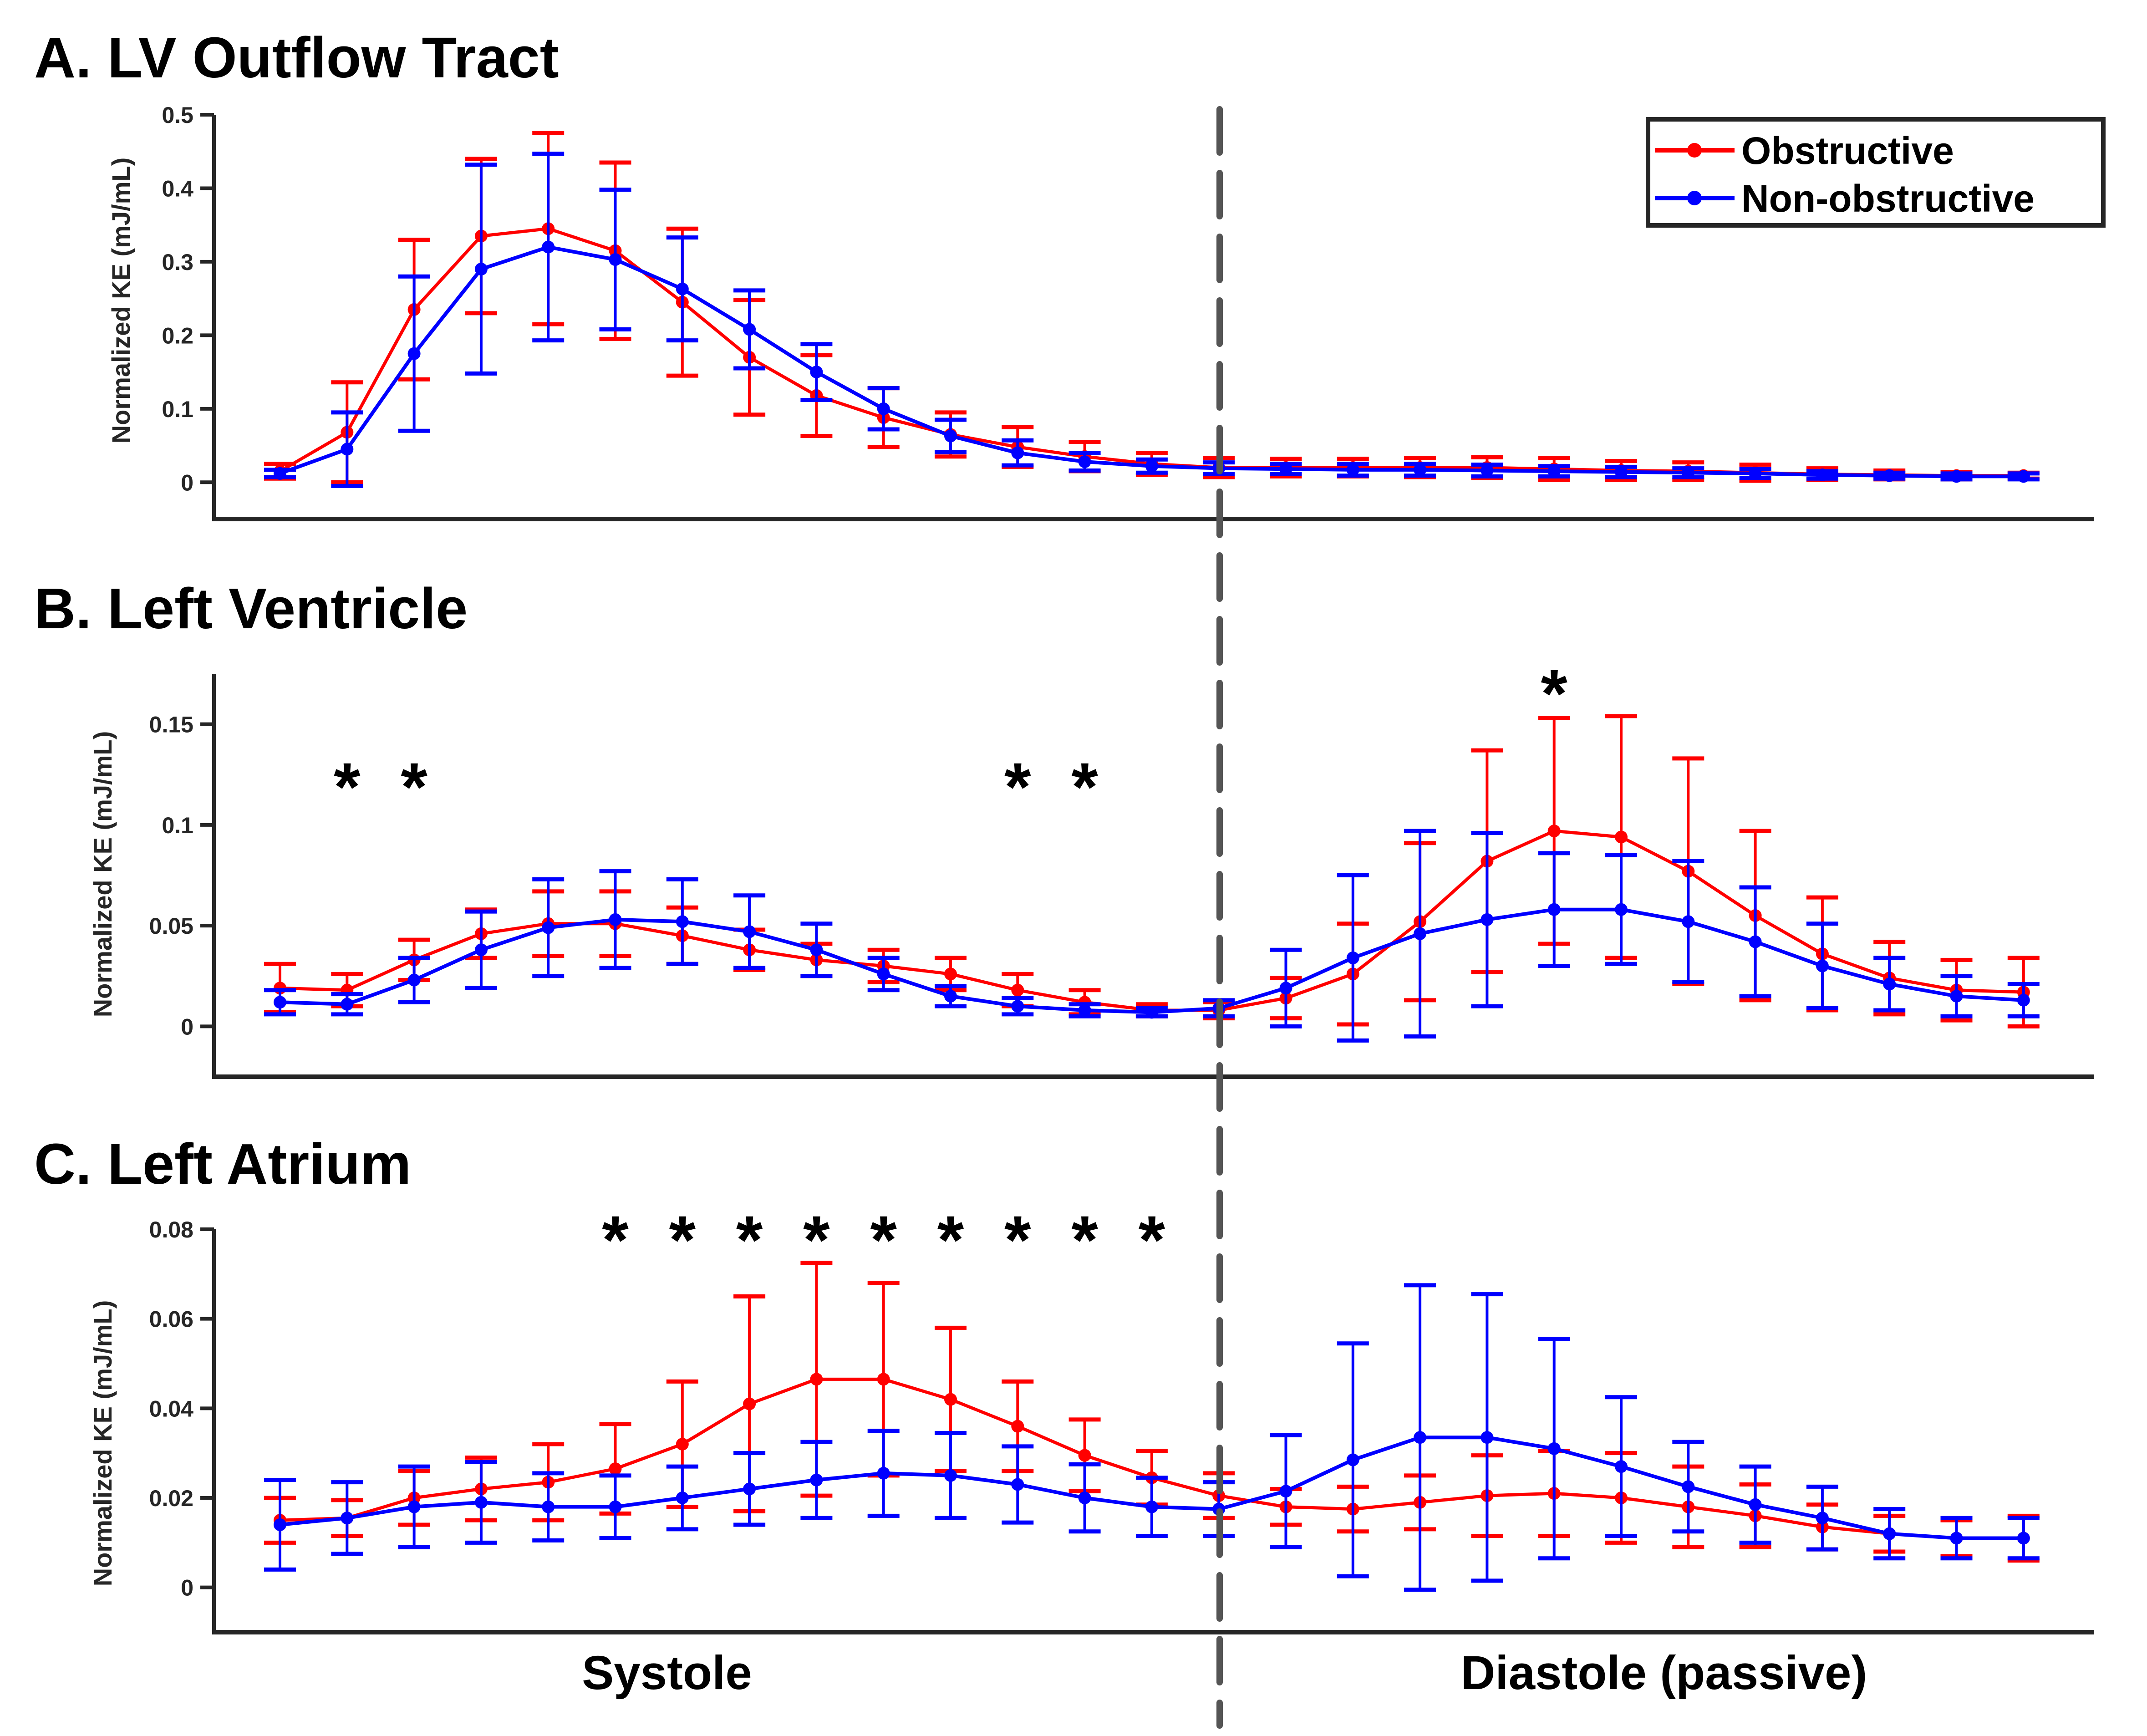  Describe the element at coordinates (177, 188) in the screenshot. I see `y-tick-label: 0.4` at that location.